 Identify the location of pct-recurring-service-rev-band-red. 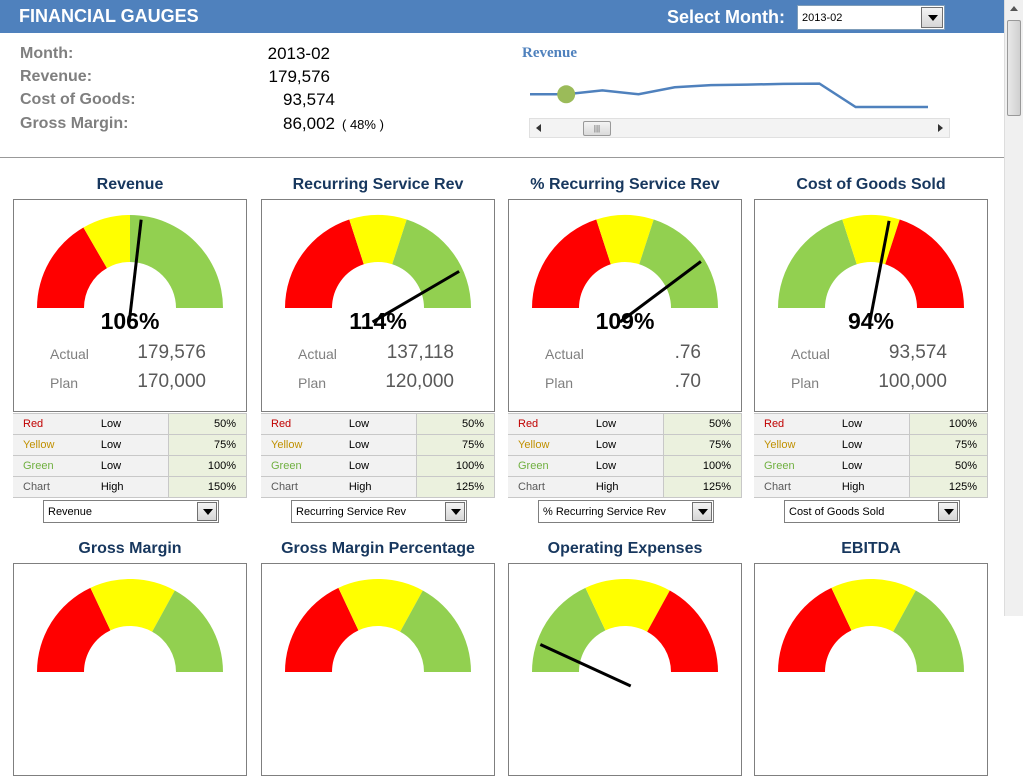
(571, 263).